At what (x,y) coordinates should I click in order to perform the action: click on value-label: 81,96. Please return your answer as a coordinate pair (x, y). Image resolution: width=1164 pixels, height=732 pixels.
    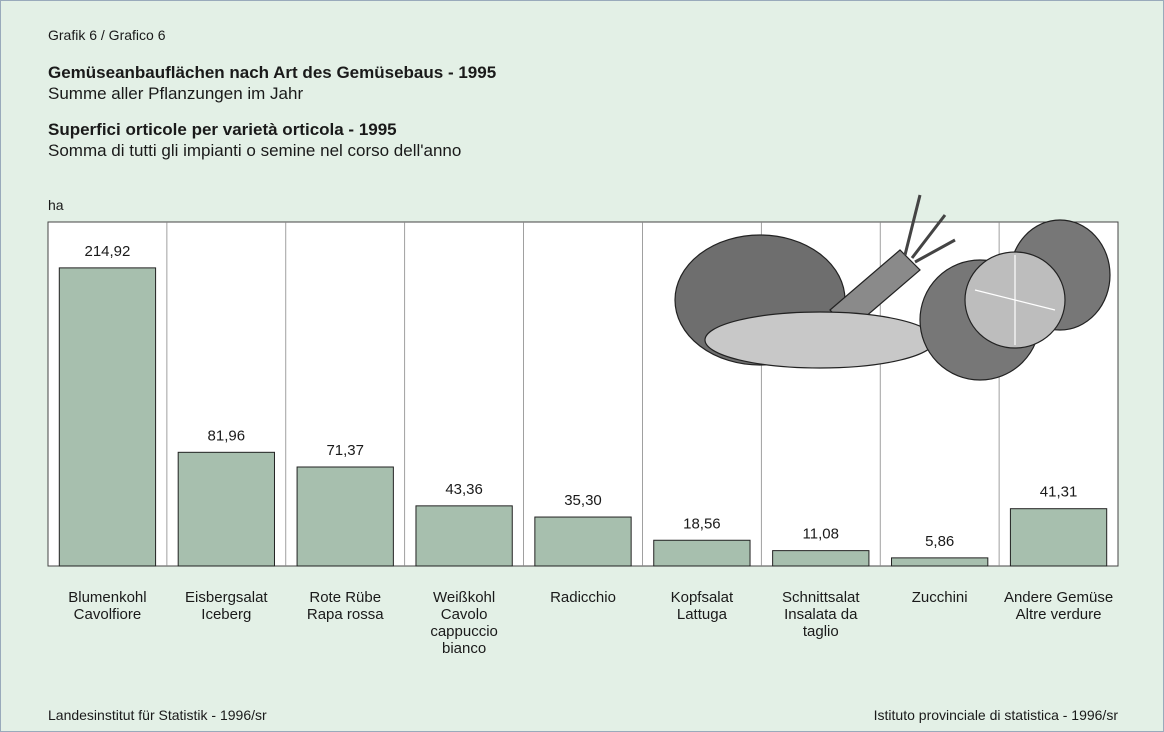
    Looking at the image, I should click on (227, 435).